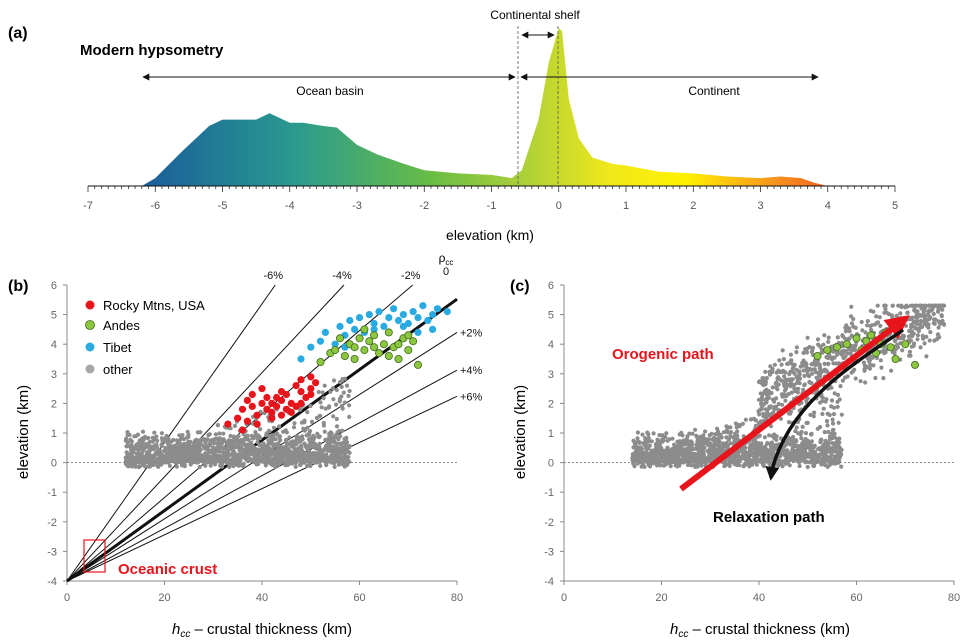 The height and width of the screenshot is (641, 960). Describe the element at coordinates (23, 432) in the screenshot. I see `panel-b-y-axis-label: elevation (km)` at that location.